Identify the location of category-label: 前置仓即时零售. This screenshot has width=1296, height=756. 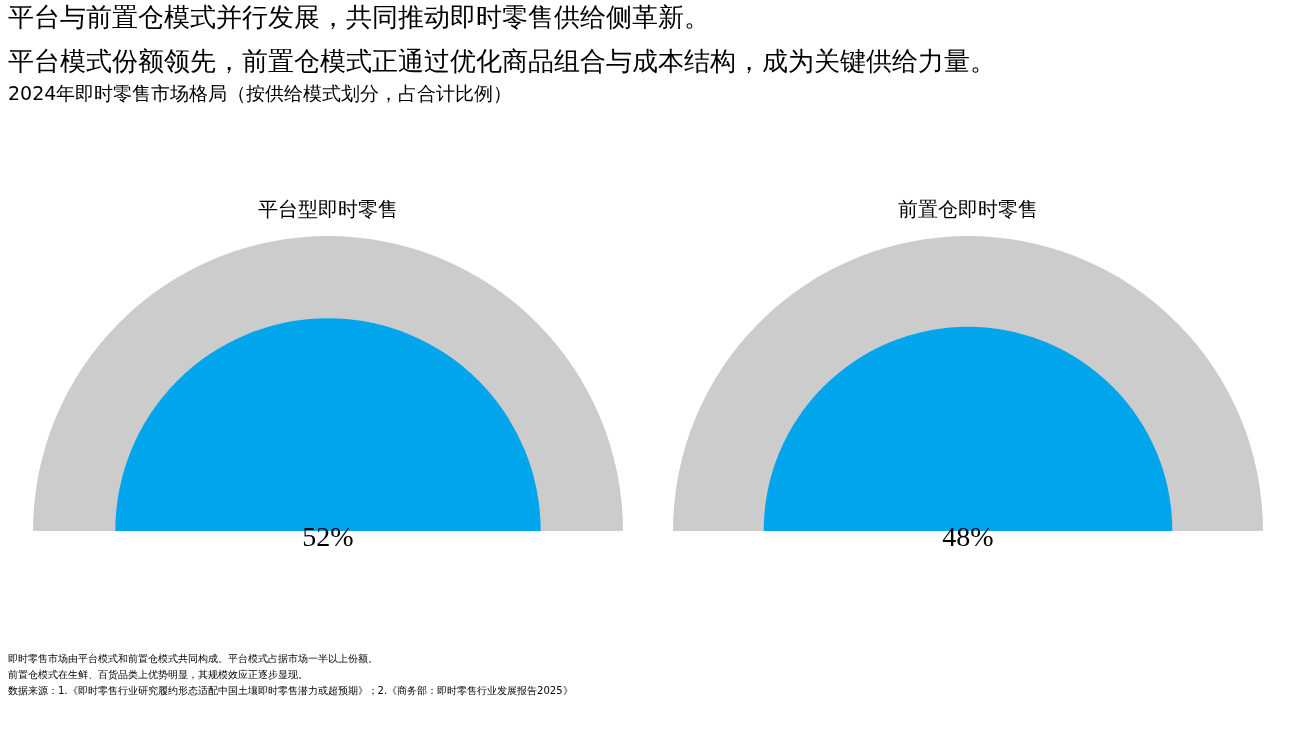
(968, 209).